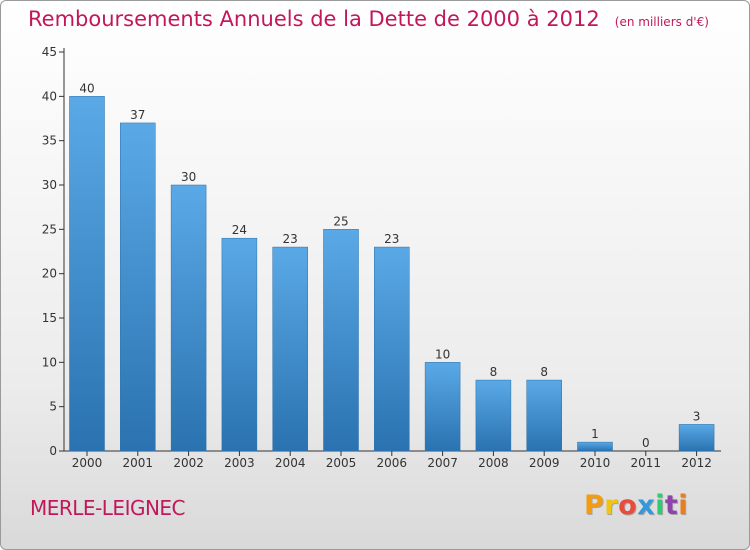  Describe the element at coordinates (239, 344) in the screenshot. I see `bar-2003` at that location.